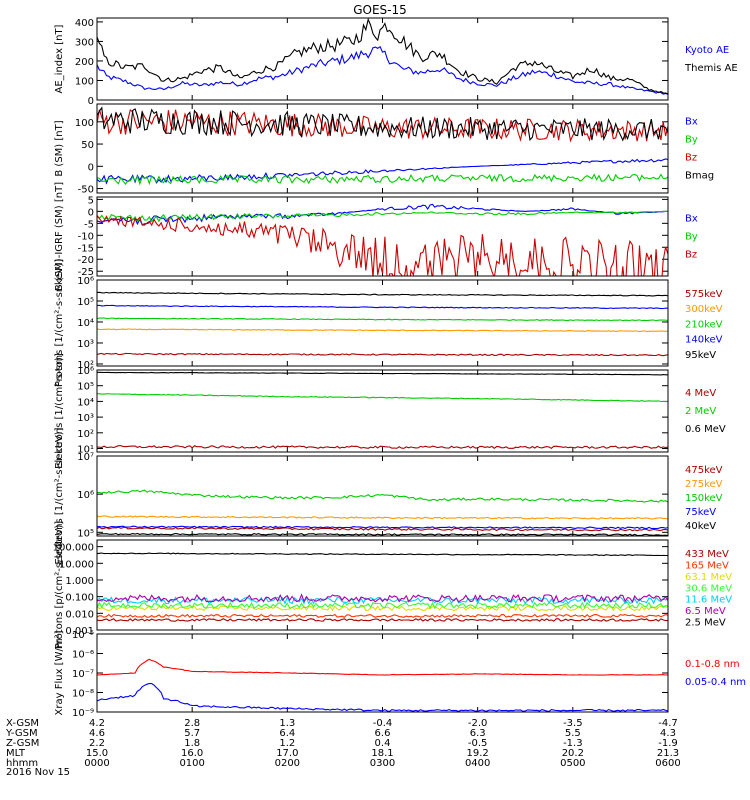 This screenshot has width=750, height=800. I want to click on ephemeris-value: 0.4, so click(383, 743).